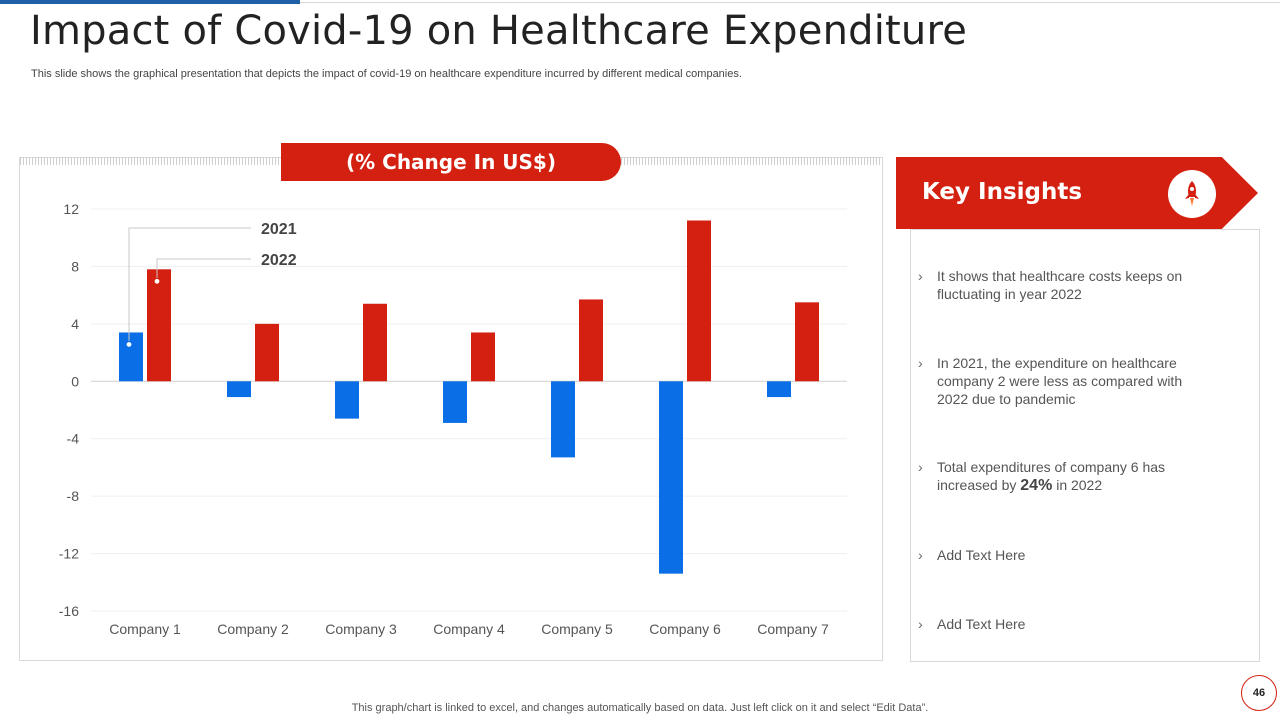  Describe the element at coordinates (361, 629) in the screenshot. I see `x-tick-label: Company 3` at that location.